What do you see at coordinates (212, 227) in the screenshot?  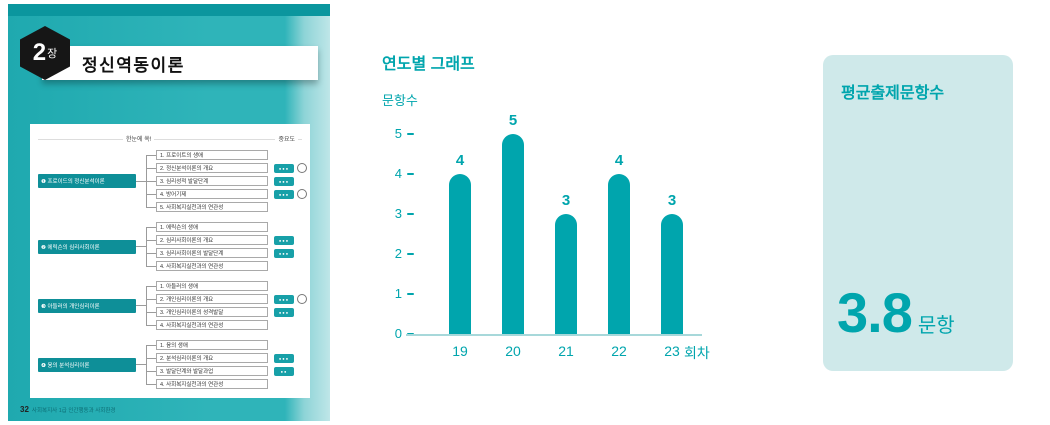 I see `tree-child-node: 1. 에릭슨의 생애` at bounding box center [212, 227].